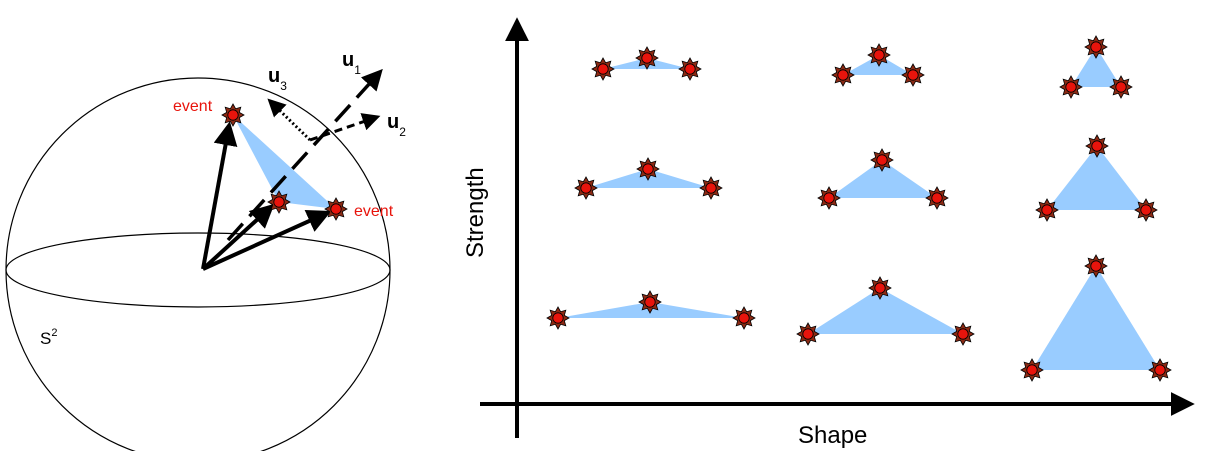  Describe the element at coordinates (279, 202) in the screenshot. I see `event-marker-middle` at that location.